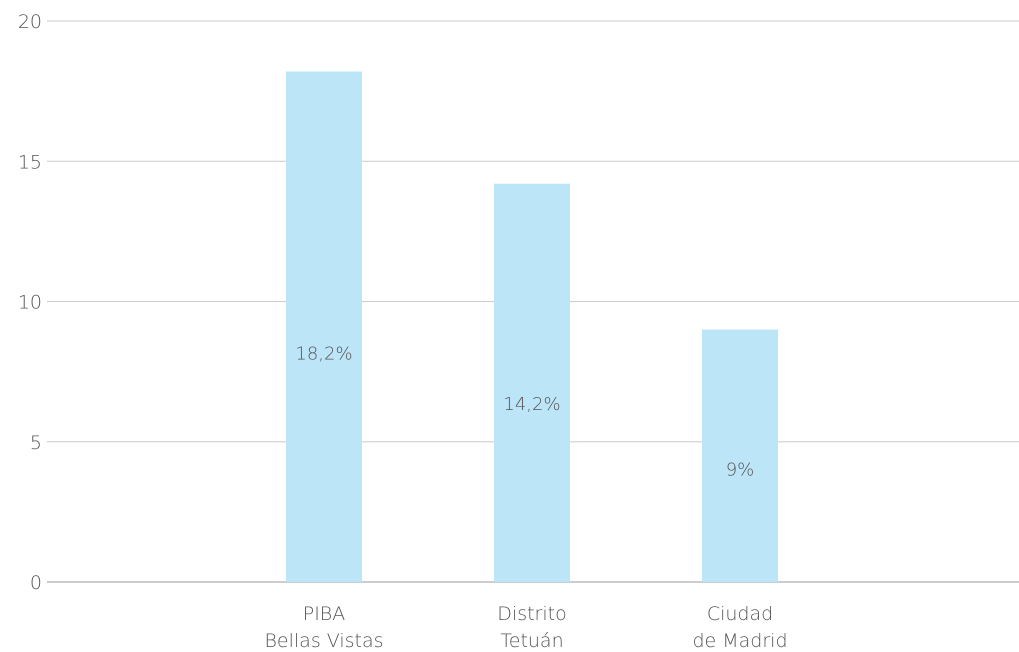  What do you see at coordinates (36, 443) in the screenshot?
I see `y-tick-label: 5` at bounding box center [36, 443].